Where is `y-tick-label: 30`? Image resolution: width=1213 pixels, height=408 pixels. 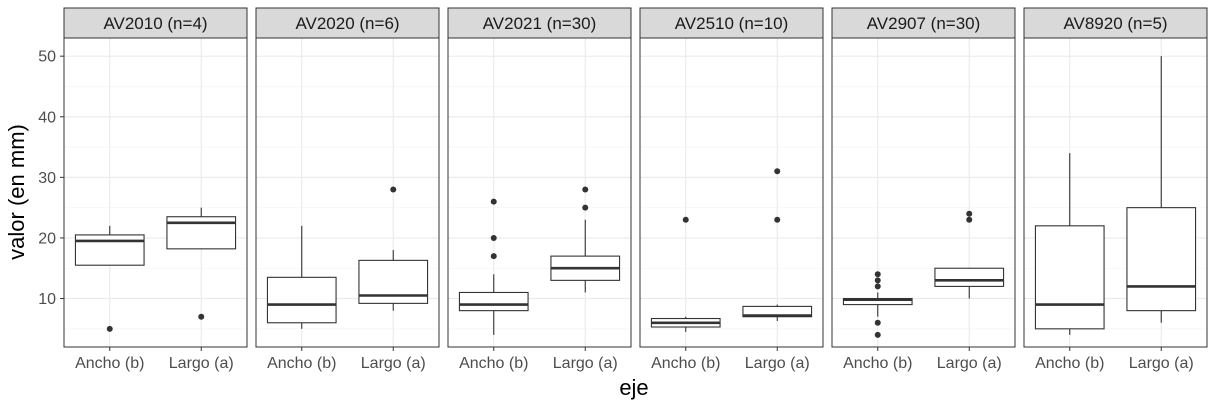 y-tick-label: 30 is located at coordinates (47, 178).